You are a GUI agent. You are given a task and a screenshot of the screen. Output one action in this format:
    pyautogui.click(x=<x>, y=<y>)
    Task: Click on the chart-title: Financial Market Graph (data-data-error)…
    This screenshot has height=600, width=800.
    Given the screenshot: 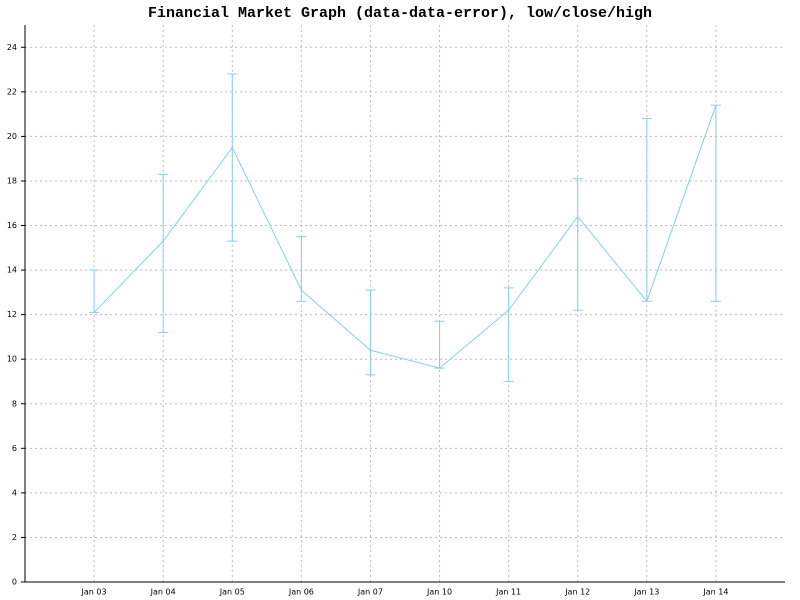 What is the action you would take?
    pyautogui.click(x=400, y=13)
    